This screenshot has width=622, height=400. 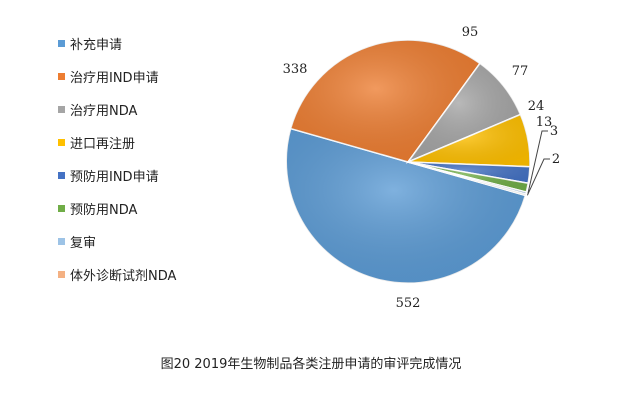 I want to click on legend-label: 进口再注册, so click(x=102, y=144).